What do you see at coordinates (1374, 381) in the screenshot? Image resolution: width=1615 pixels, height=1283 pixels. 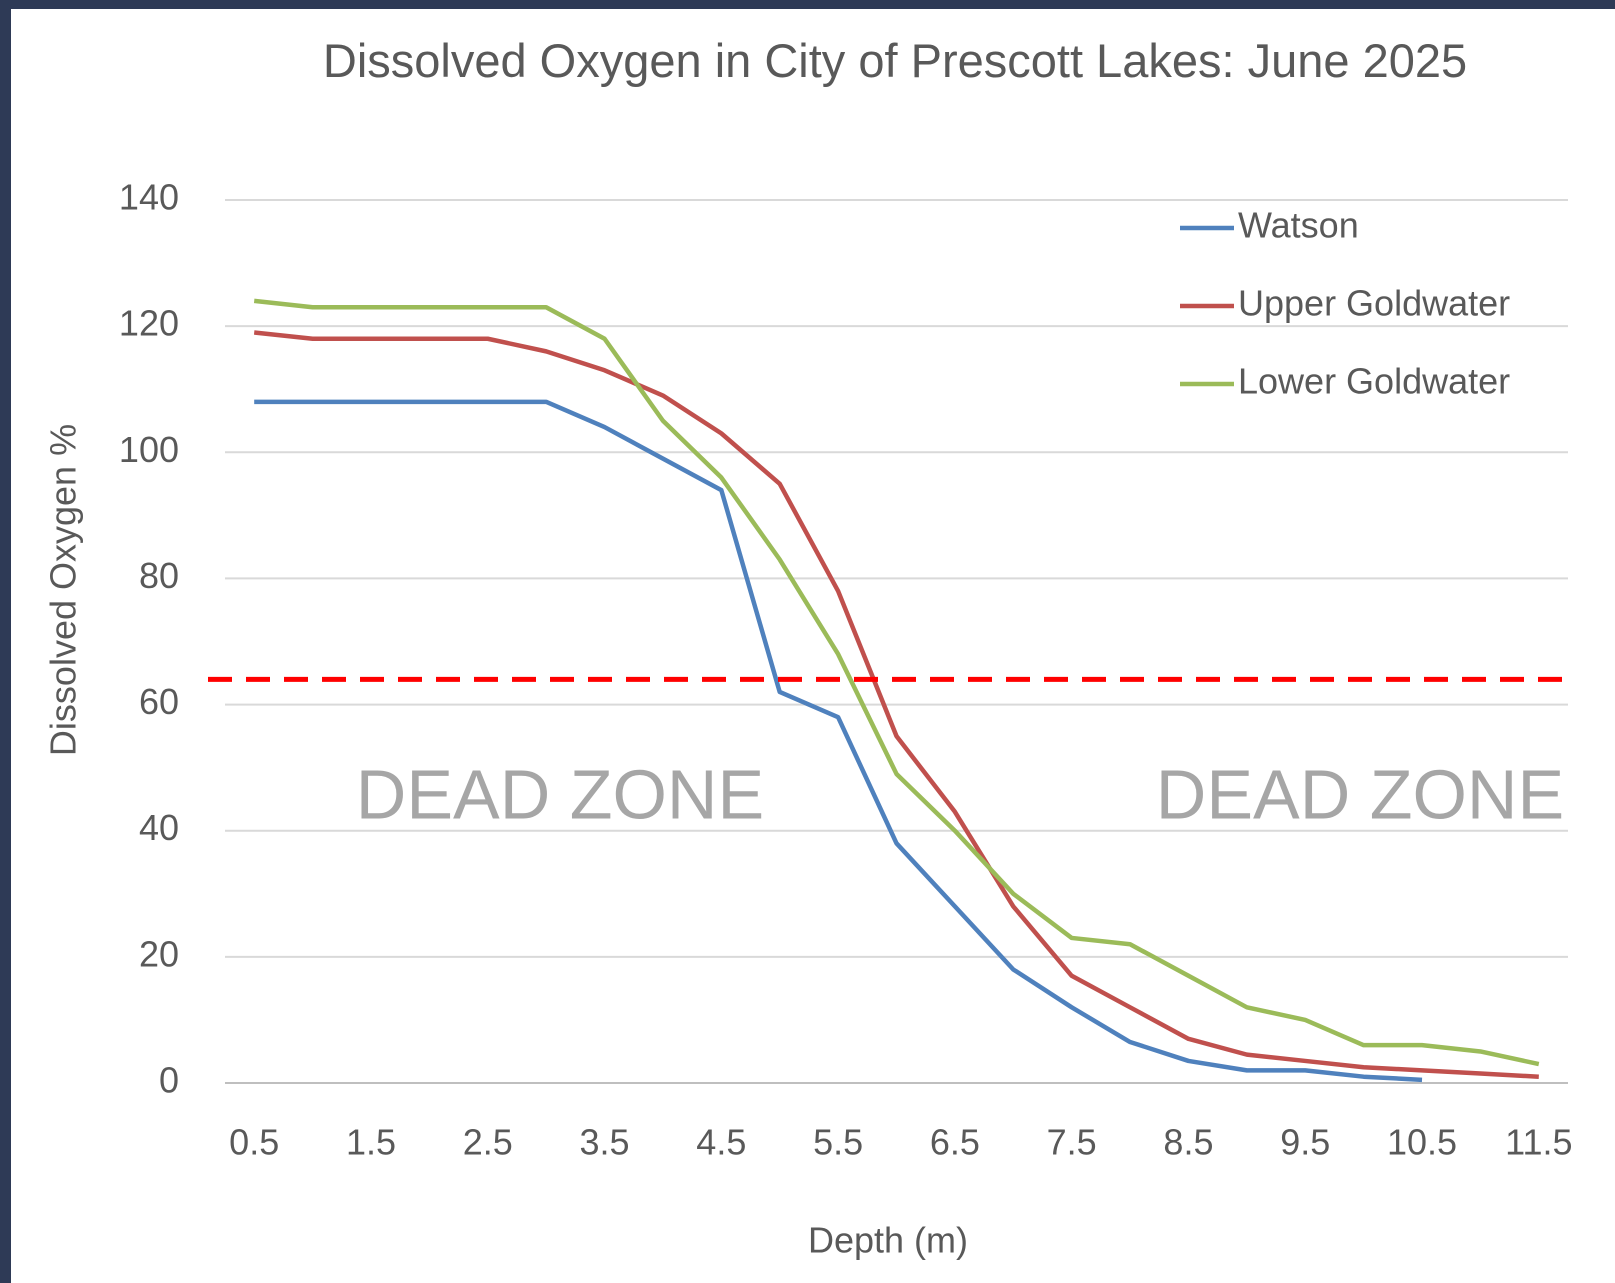 I see `legend-label: Lower Goldwater` at bounding box center [1374, 381].